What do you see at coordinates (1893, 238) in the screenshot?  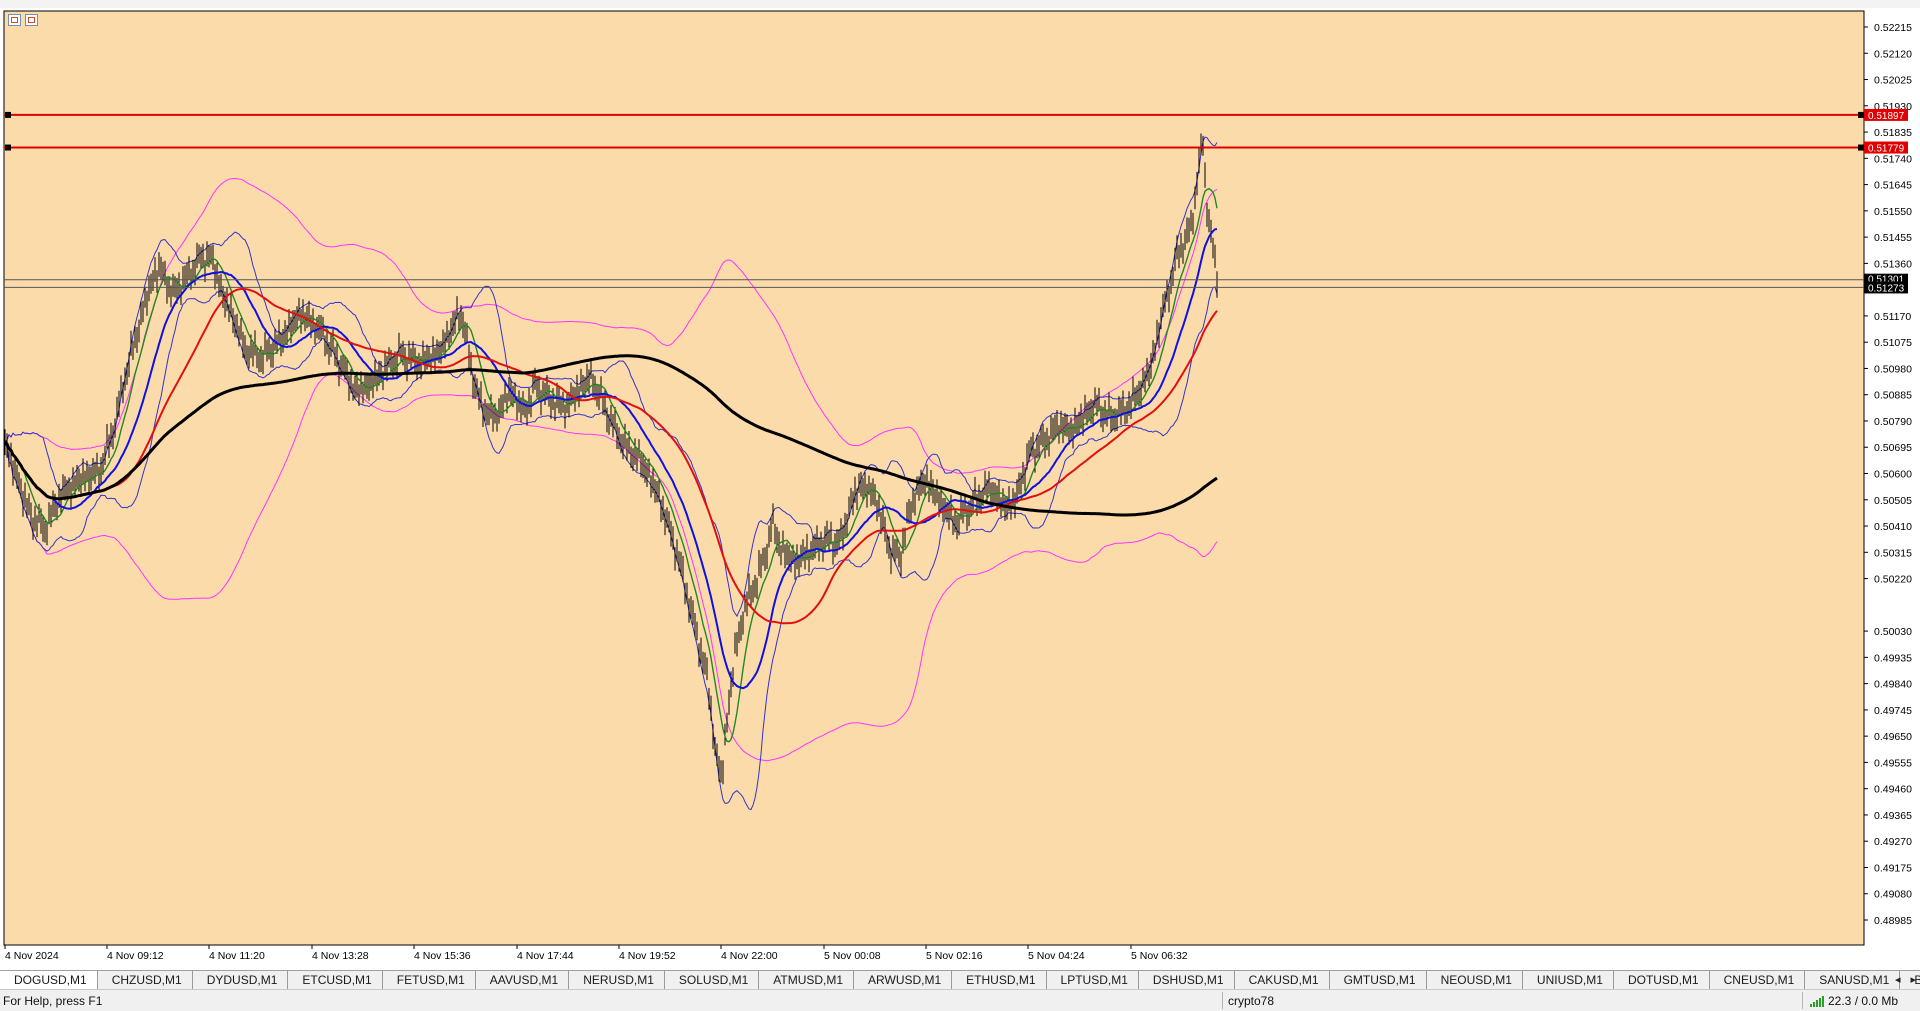 I see `price-axis-label: 0.51455` at bounding box center [1893, 238].